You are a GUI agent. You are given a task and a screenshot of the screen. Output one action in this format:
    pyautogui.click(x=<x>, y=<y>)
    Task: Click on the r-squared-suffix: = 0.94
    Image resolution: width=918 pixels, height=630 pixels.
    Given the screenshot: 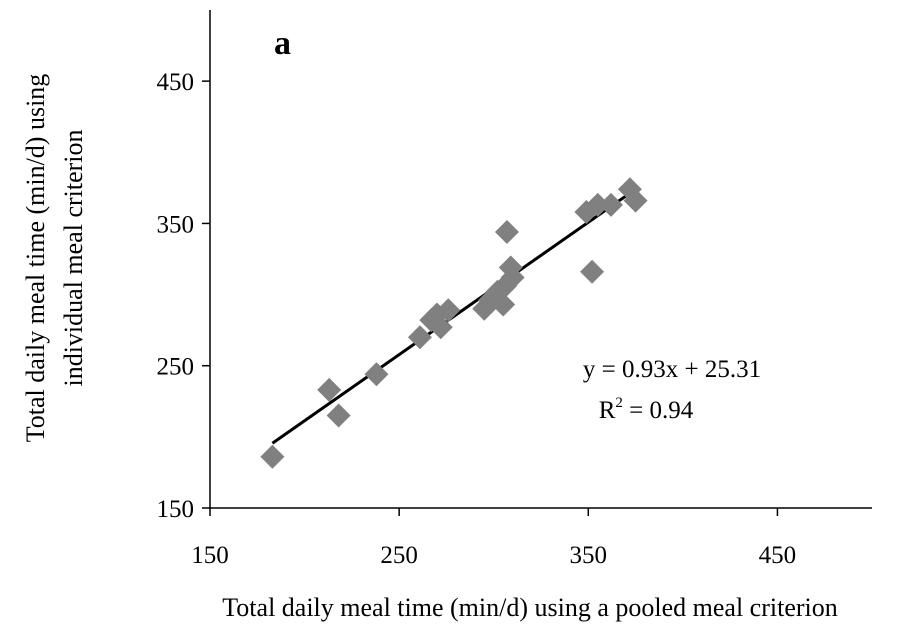 What is the action you would take?
    pyautogui.click(x=658, y=410)
    